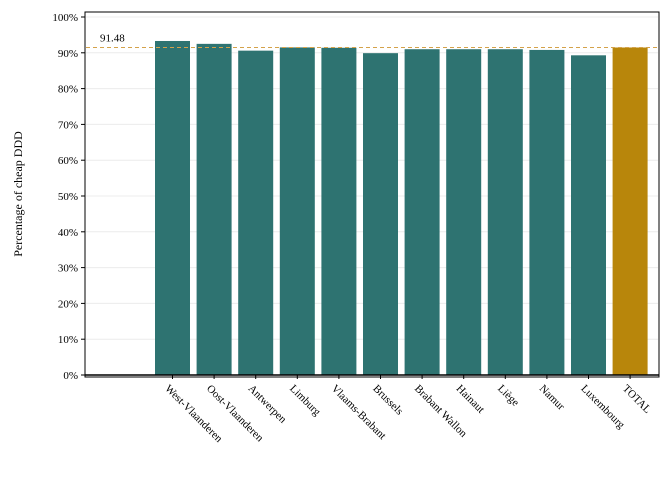 This screenshot has height=480, width=672. What do you see at coordinates (380, 214) in the screenshot?
I see `bar-brussels` at bounding box center [380, 214].